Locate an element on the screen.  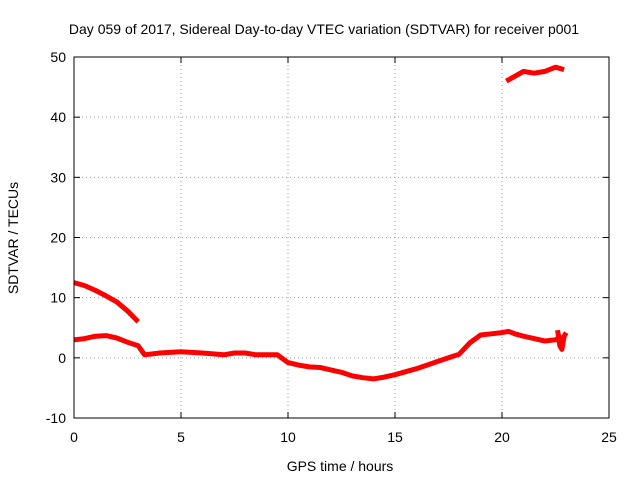
x-tick-label: 15 is located at coordinates (395, 437).